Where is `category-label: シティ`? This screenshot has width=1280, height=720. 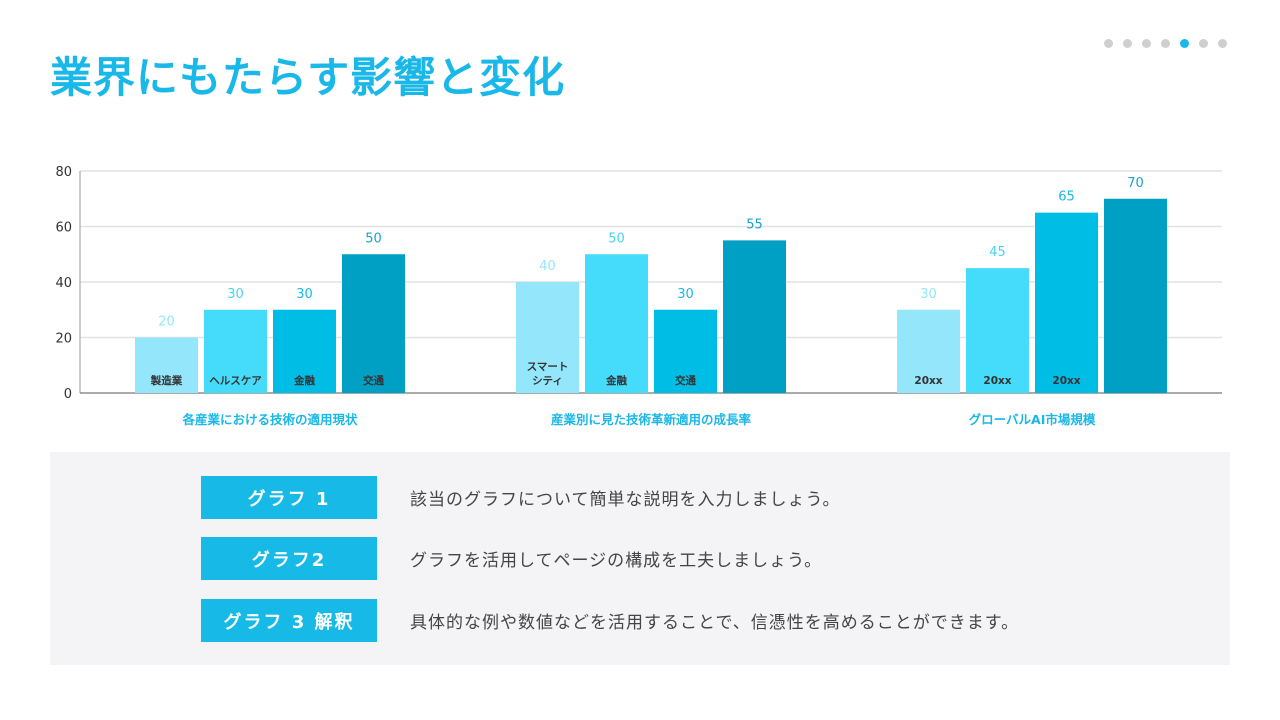 category-label: シティ is located at coordinates (547, 381).